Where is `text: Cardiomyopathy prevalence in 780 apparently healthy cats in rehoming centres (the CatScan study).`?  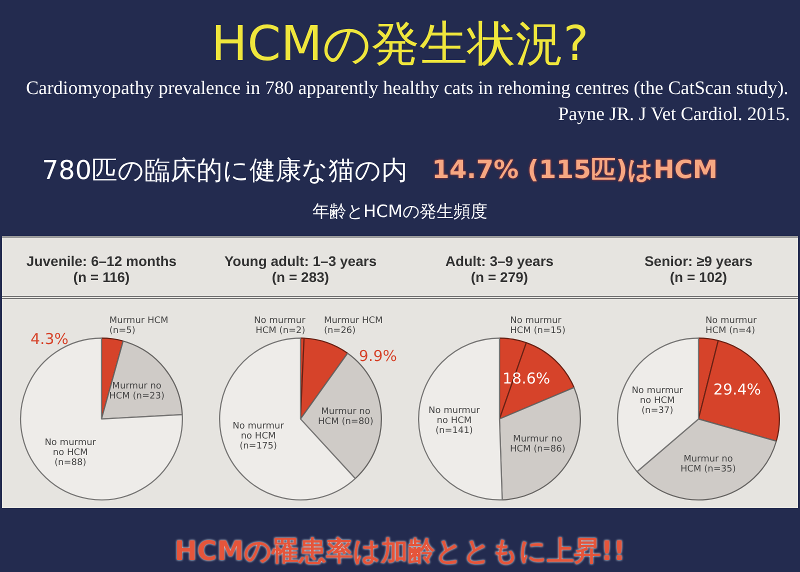 text: Cardiomyopathy prevalence in 780 apparently healthy cats in rehoming centres (the CatScan study). is located at coordinates (407, 89).